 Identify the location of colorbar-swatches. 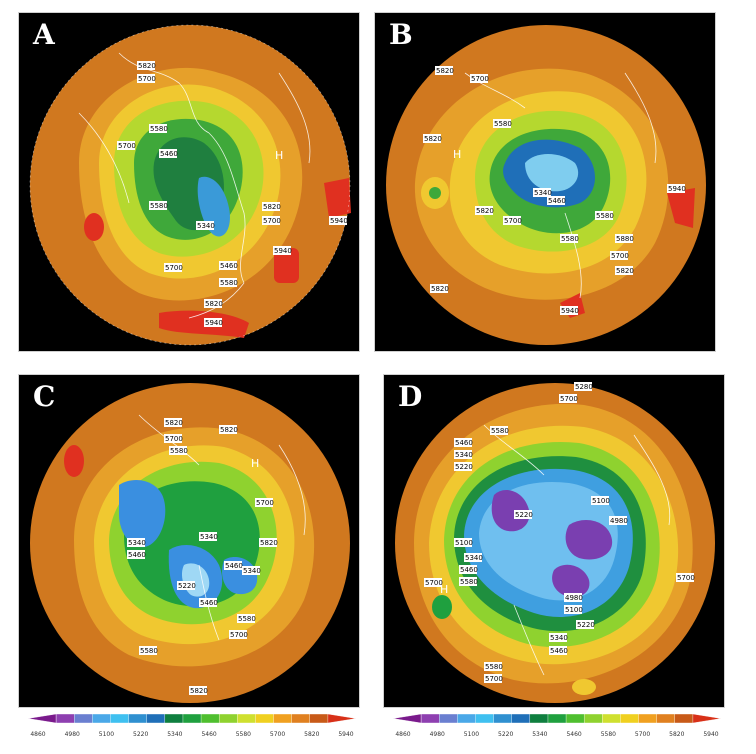
(192, 718).